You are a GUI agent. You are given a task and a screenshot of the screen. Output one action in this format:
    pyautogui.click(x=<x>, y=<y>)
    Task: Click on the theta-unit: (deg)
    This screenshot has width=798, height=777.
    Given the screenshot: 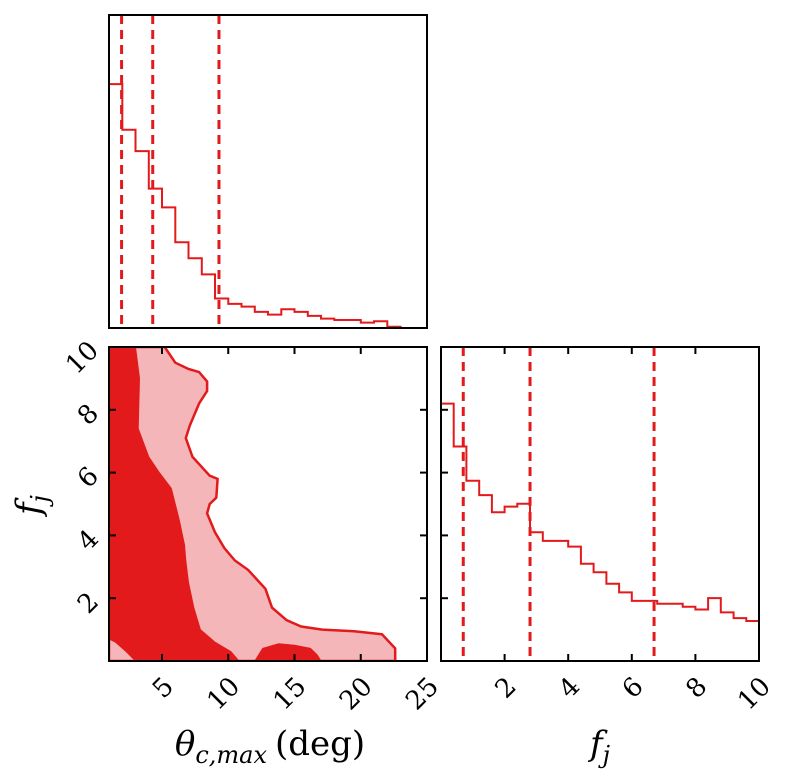 What is the action you would take?
    pyautogui.click(x=320, y=744)
    